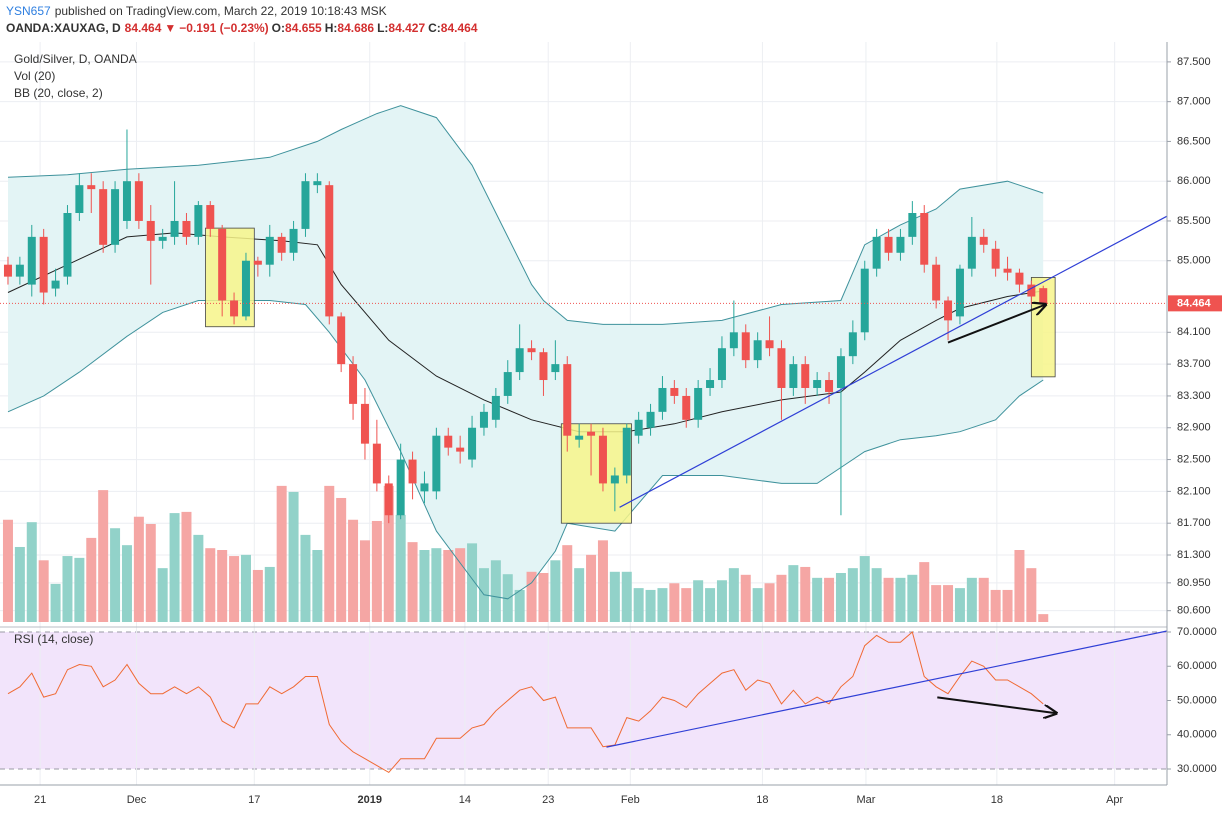 This screenshot has width=1232, height=817. What do you see at coordinates (1194, 221) in the screenshot?
I see `y-tick-label: 85.500` at bounding box center [1194, 221].